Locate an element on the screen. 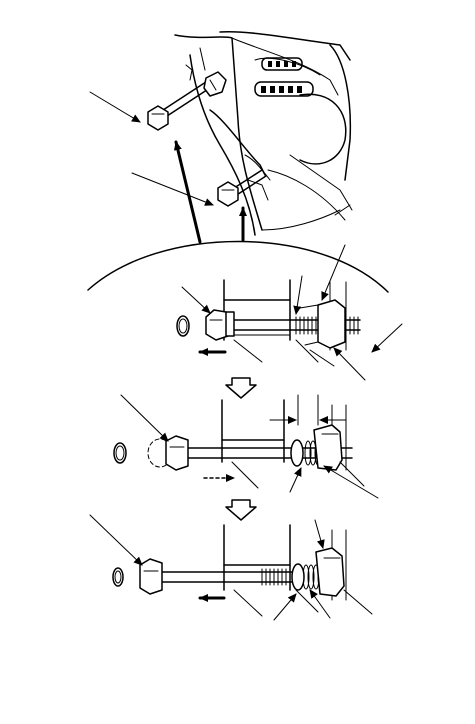 This screenshot has height=724, width=475. step-2-detail is located at coordinates (246, 446).